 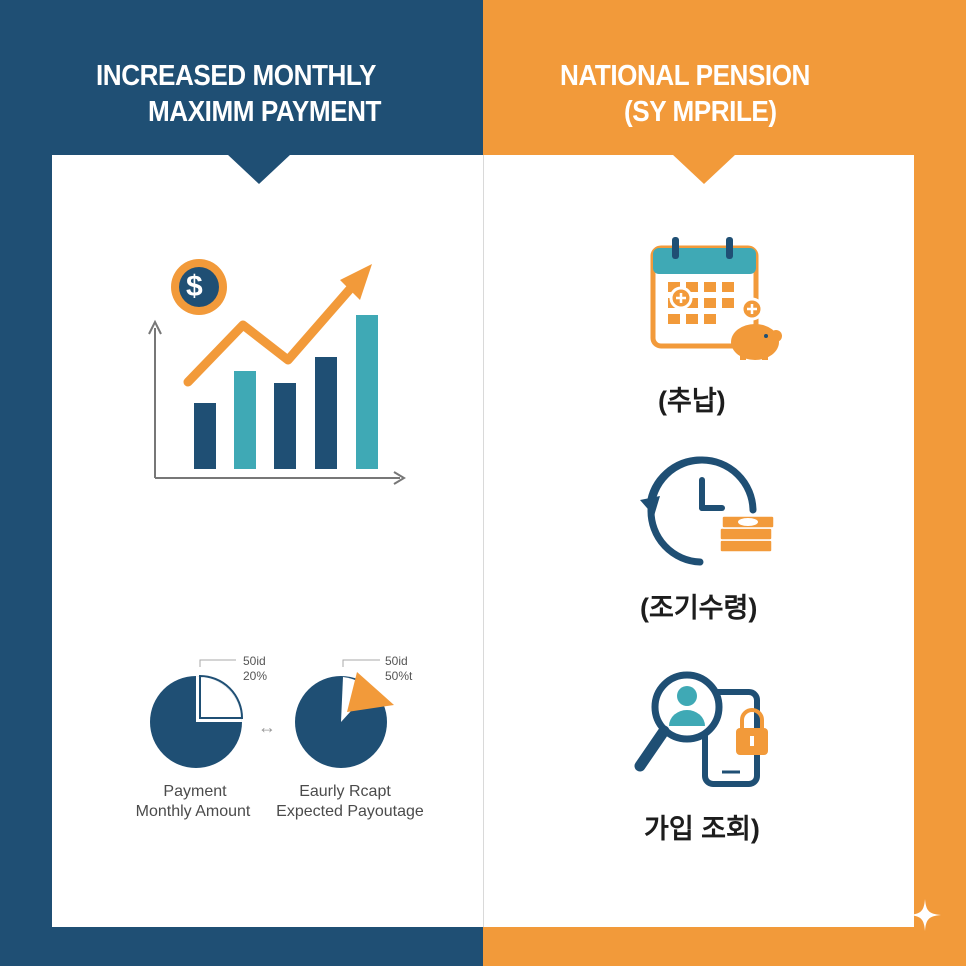 What do you see at coordinates (255, 676) in the screenshot?
I see `pie-left-callout-2: 20%` at bounding box center [255, 676].